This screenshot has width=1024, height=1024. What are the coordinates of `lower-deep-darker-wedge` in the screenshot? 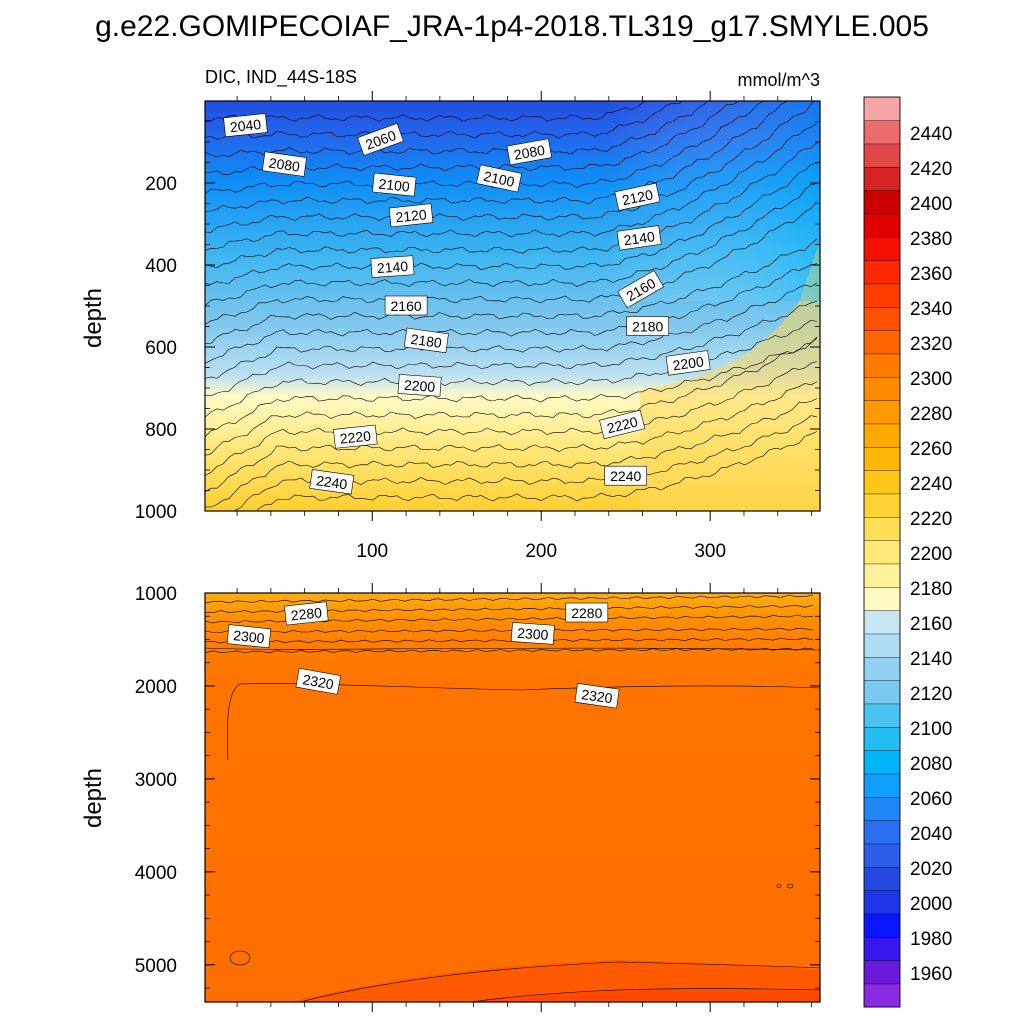 It's located at (645, 995).